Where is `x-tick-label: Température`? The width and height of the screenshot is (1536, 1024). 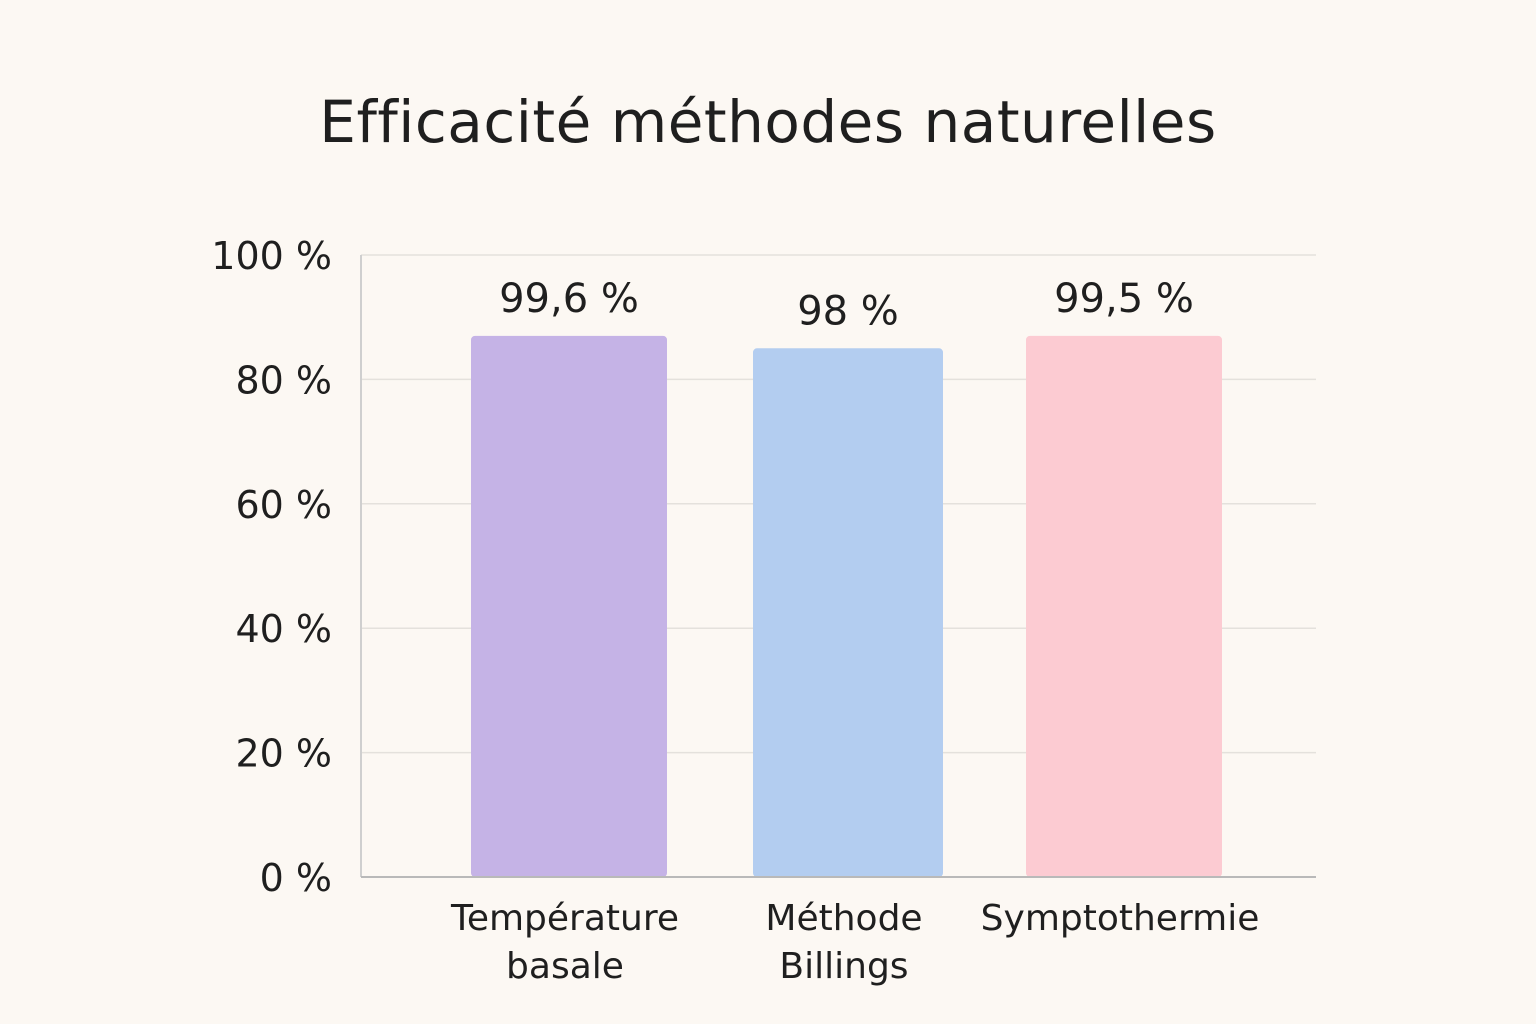
x-tick-label: Température is located at coordinates (564, 918).